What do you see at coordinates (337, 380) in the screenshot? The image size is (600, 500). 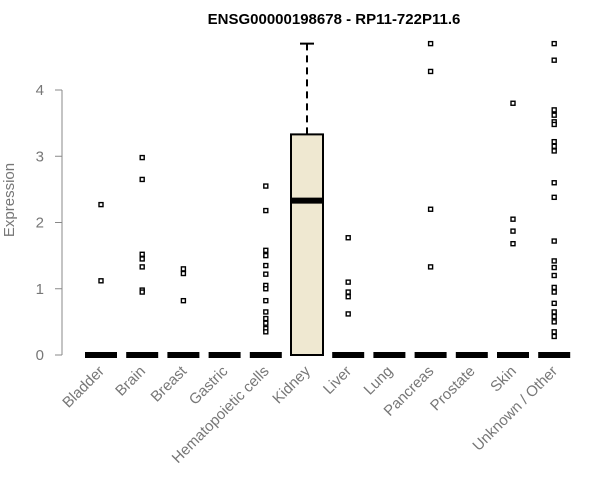 I see `x-tick-label: Liver` at bounding box center [337, 380].